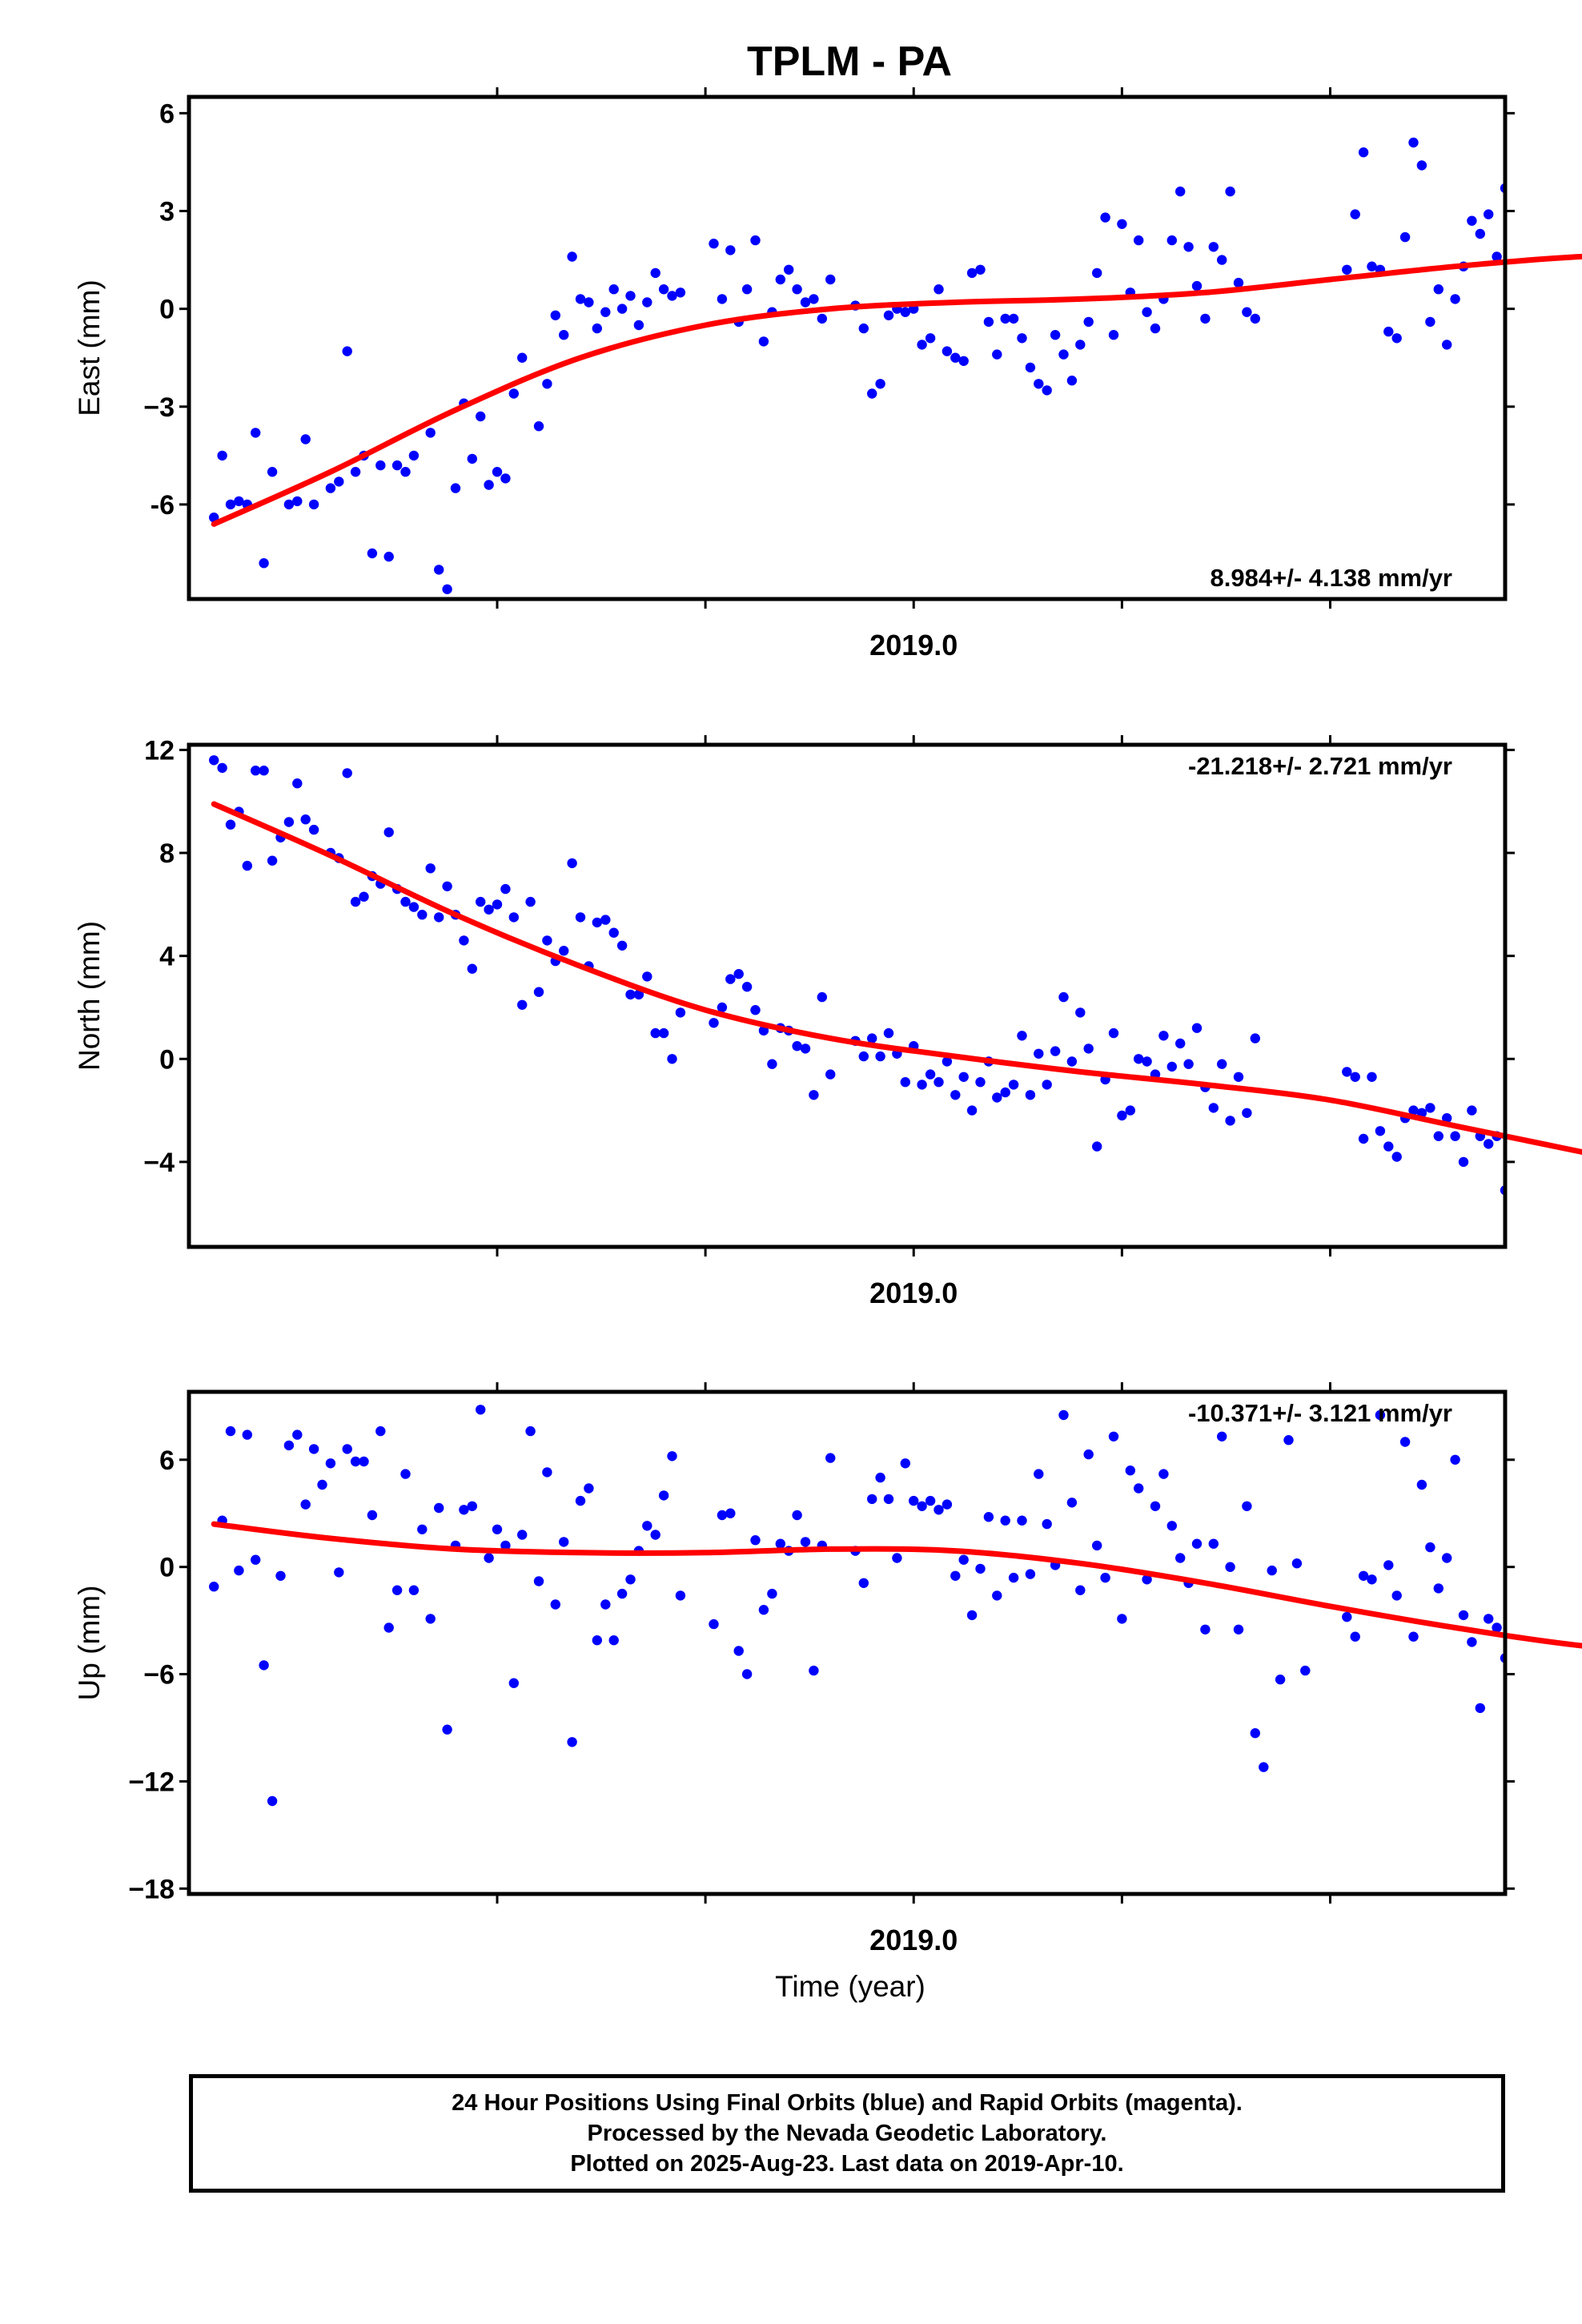 The image size is (1582, 2324). I want to click on y-axis-label: North (mm), so click(89, 996).